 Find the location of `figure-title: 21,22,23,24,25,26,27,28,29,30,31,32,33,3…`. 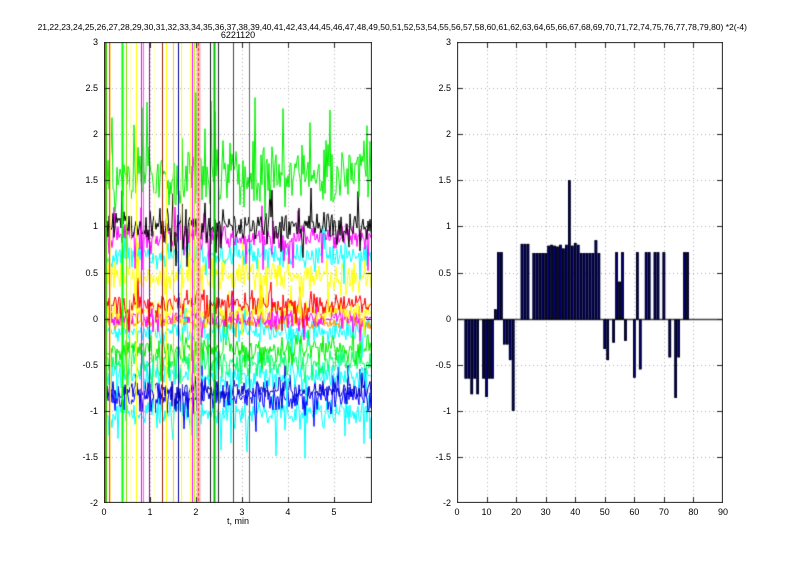

figure-title: 21,22,23,24,25,26,27,28,29,30,31,32,33,3… is located at coordinates (392, 27).